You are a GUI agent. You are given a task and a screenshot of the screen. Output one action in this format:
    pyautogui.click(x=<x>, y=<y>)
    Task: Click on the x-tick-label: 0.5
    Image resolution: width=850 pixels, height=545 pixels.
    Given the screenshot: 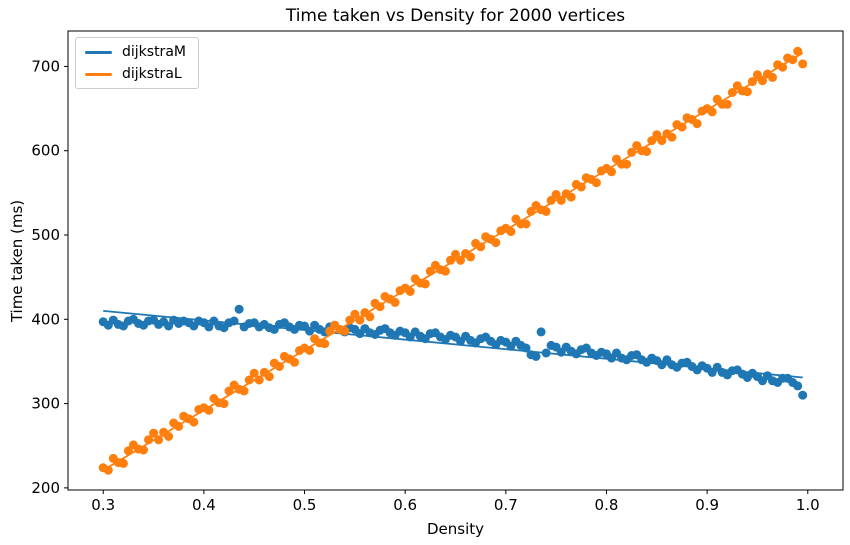 What is the action you would take?
    pyautogui.click(x=305, y=505)
    